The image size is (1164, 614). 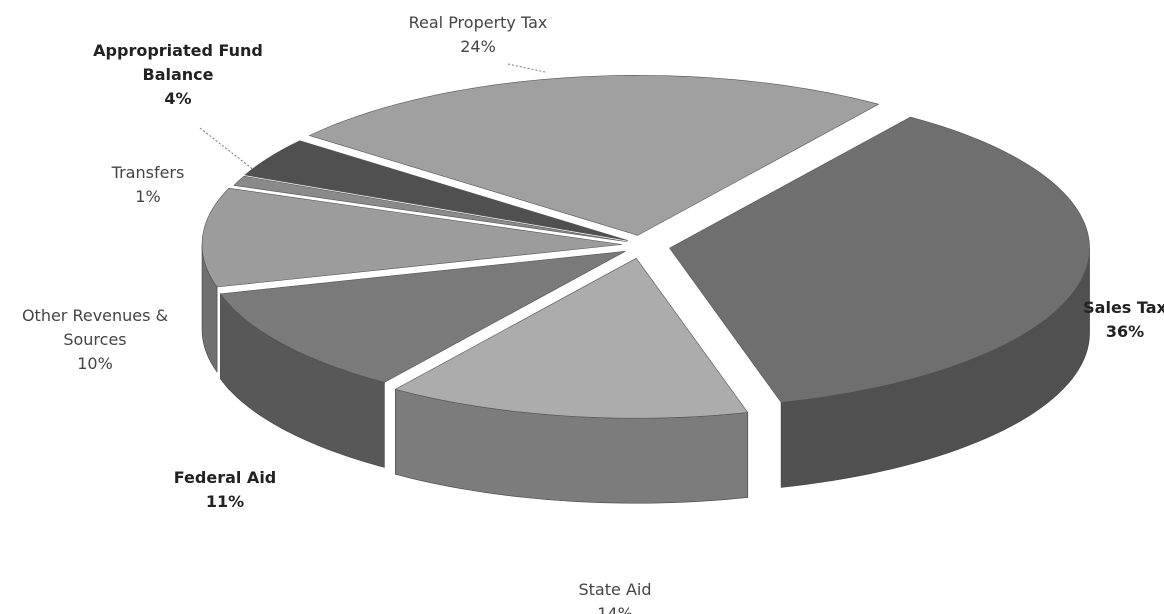 What do you see at coordinates (478, 35) in the screenshot?
I see `slice-label: Real Property Tax 24%` at bounding box center [478, 35].